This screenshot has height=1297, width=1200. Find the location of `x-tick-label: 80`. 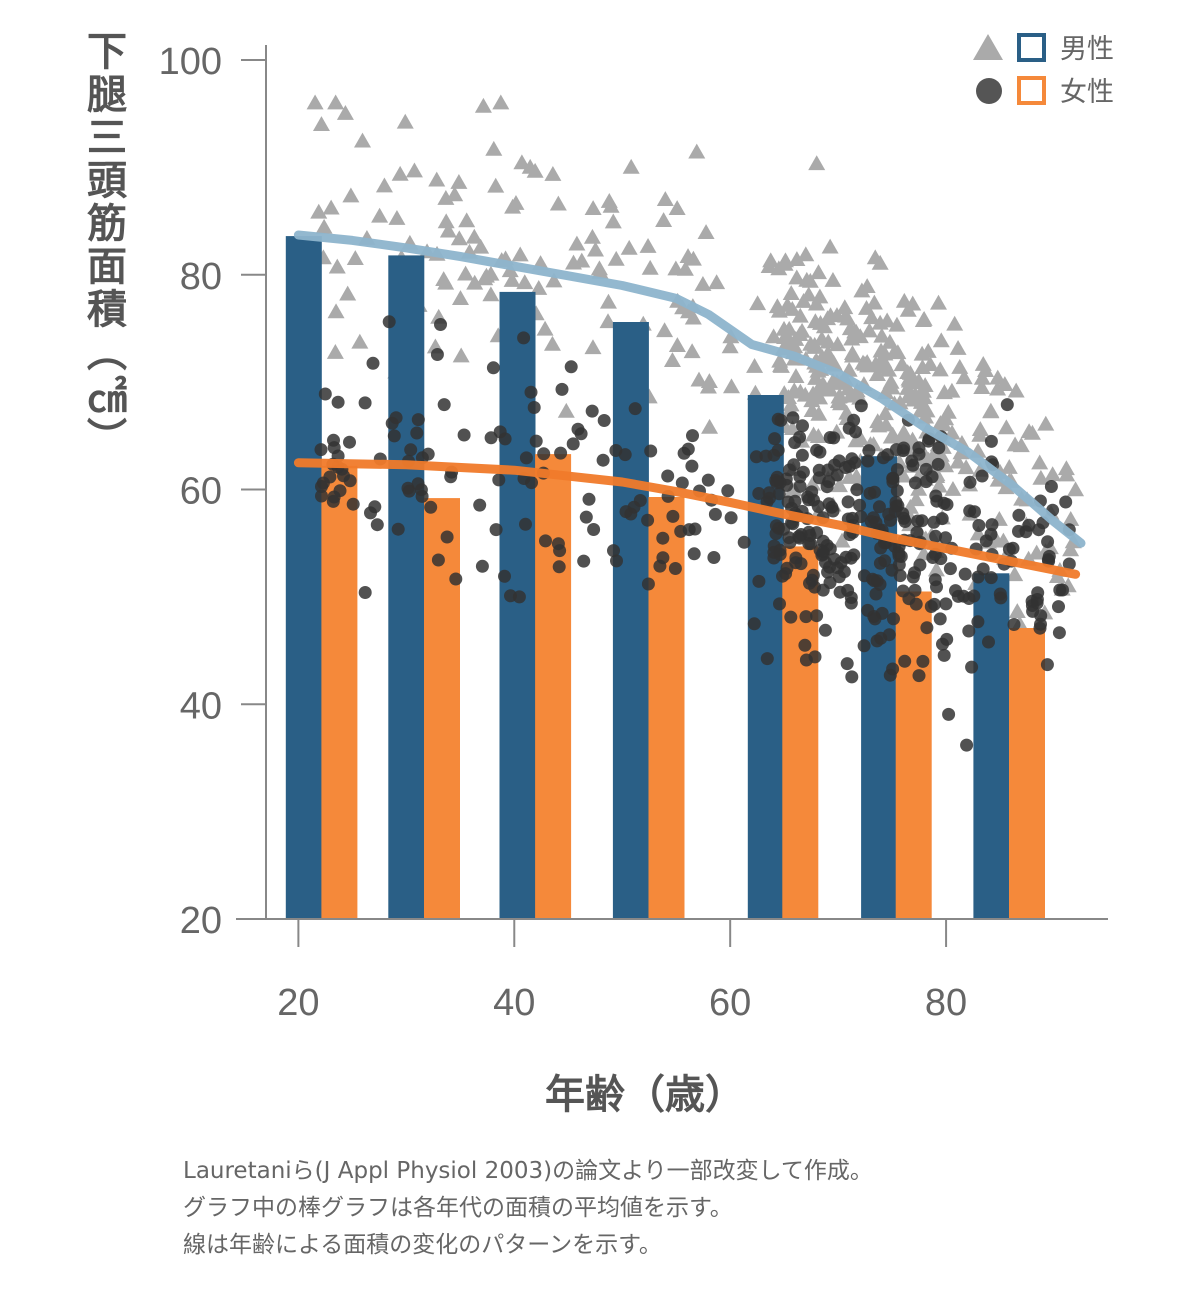

x-tick-label: 80 is located at coordinates (946, 1003).